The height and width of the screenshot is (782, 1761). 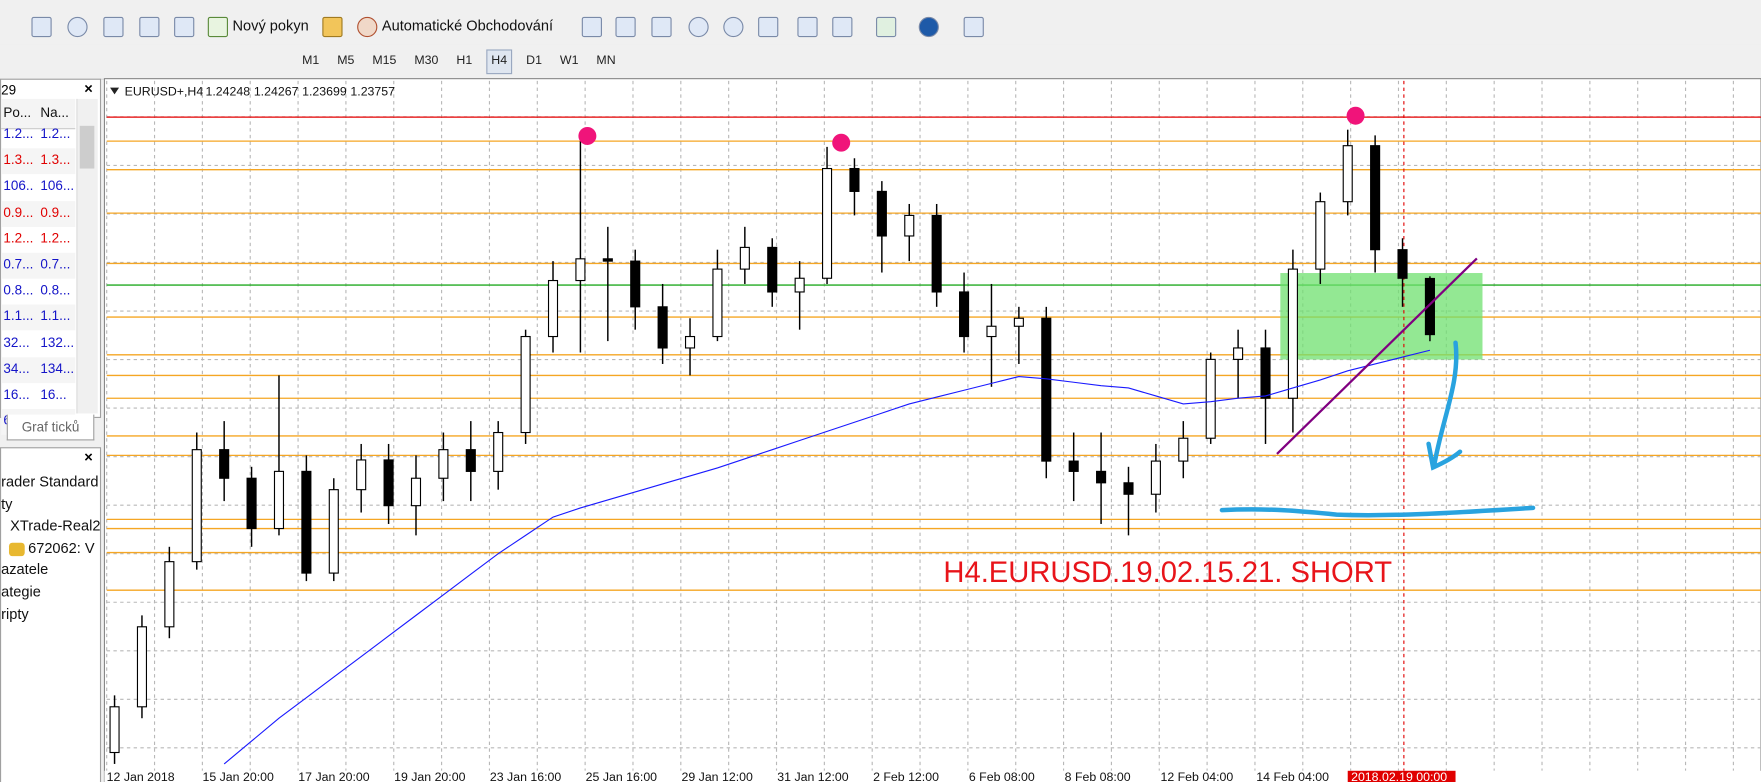 What do you see at coordinates (1196, 776) in the screenshot?
I see `time-label: 12 Feb 04:00` at bounding box center [1196, 776].